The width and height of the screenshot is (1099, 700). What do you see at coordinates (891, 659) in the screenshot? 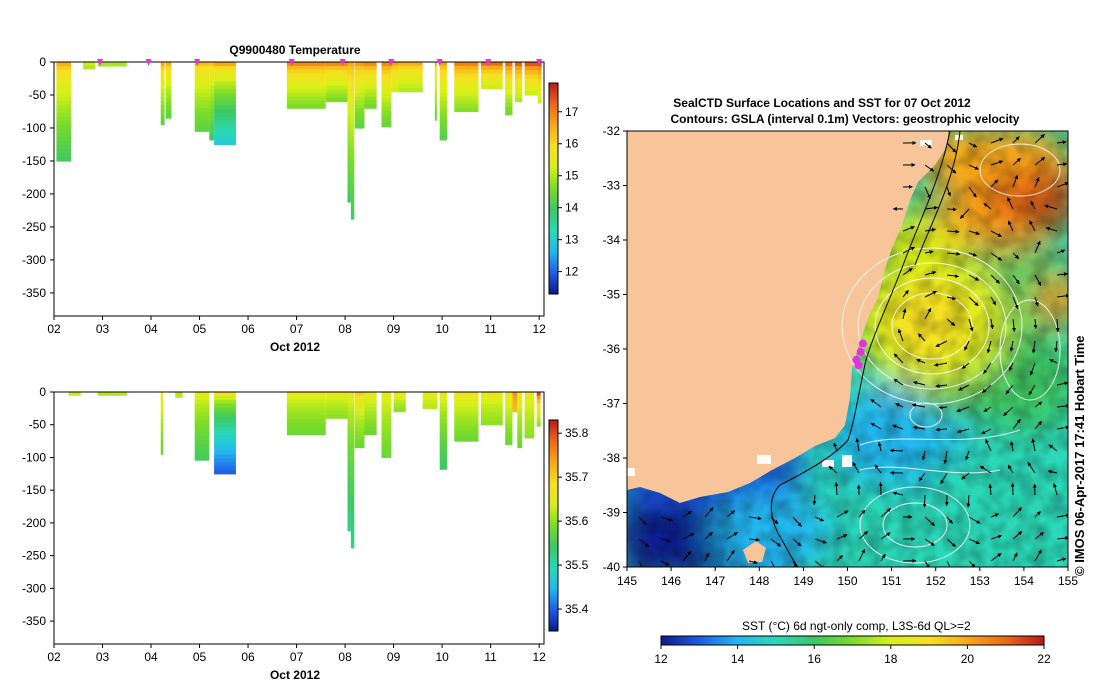
I see `sst-colorbar-tick-label: 18` at bounding box center [891, 659].